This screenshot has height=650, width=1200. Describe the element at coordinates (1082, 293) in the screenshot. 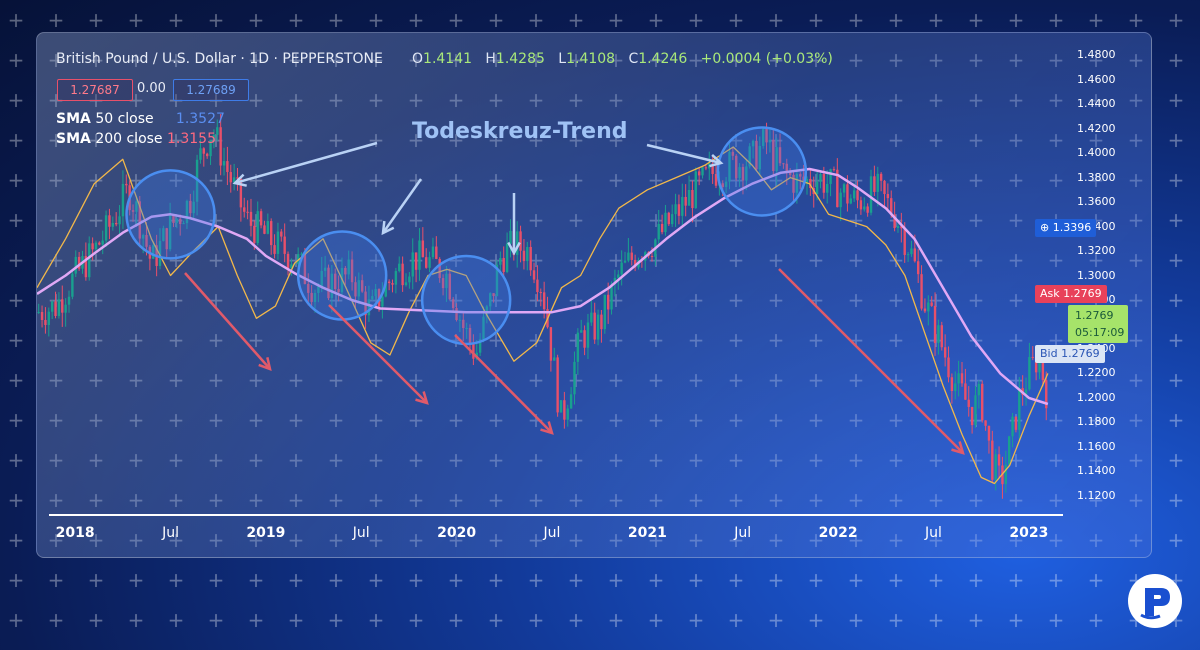

I see `ask-value: 1.2769` at that location.